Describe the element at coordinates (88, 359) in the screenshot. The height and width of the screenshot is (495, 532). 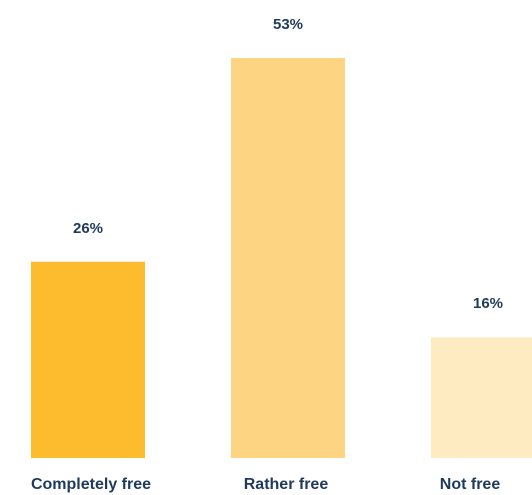
I see `bar-completely-free` at that location.